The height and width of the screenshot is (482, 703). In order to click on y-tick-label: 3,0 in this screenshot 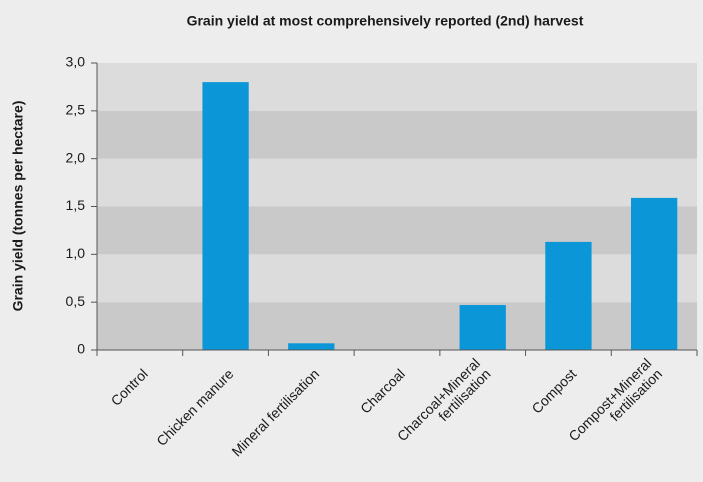, I will do `click(76, 62)`.